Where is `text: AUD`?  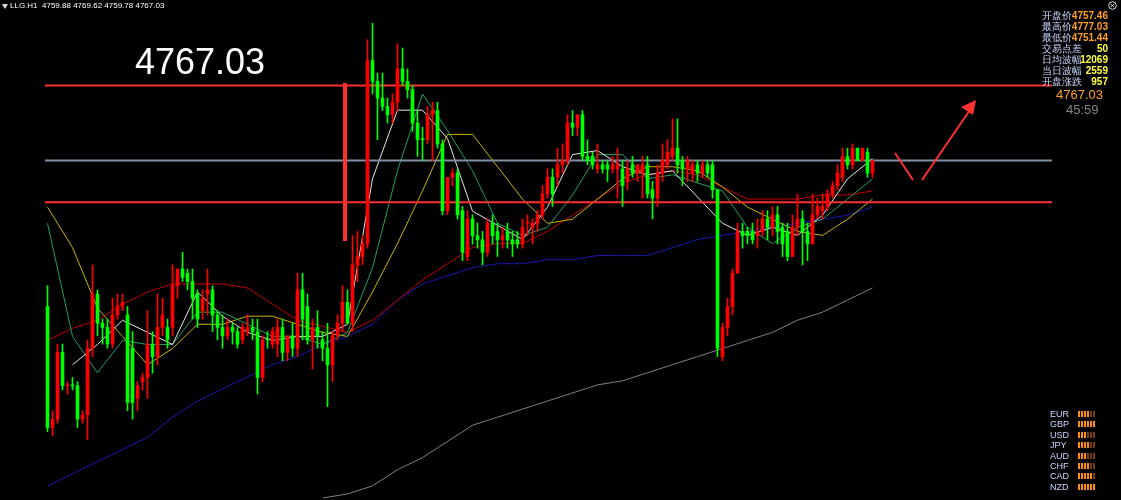 text: AUD is located at coordinates (1060, 455).